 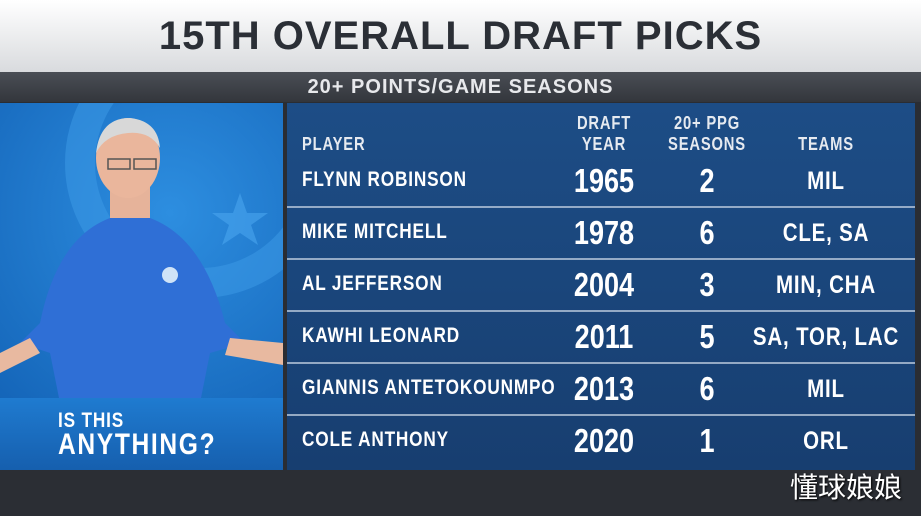 What do you see at coordinates (826, 285) in the screenshot?
I see `teams: MIN, CHA` at bounding box center [826, 285].